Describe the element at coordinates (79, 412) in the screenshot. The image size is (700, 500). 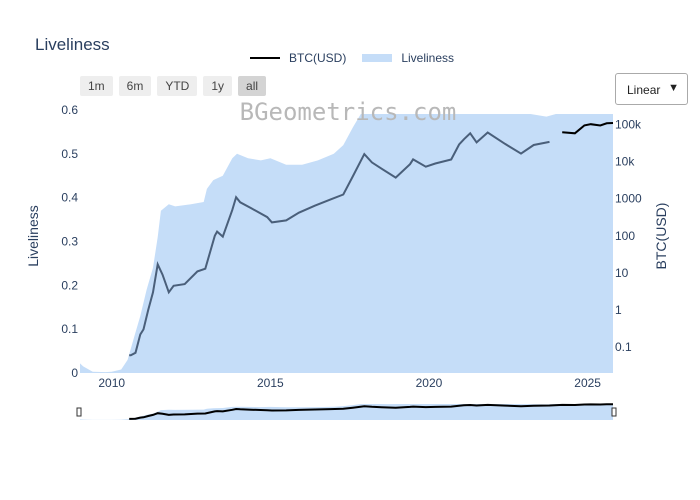
I see `range-slider-handle-left` at that location.